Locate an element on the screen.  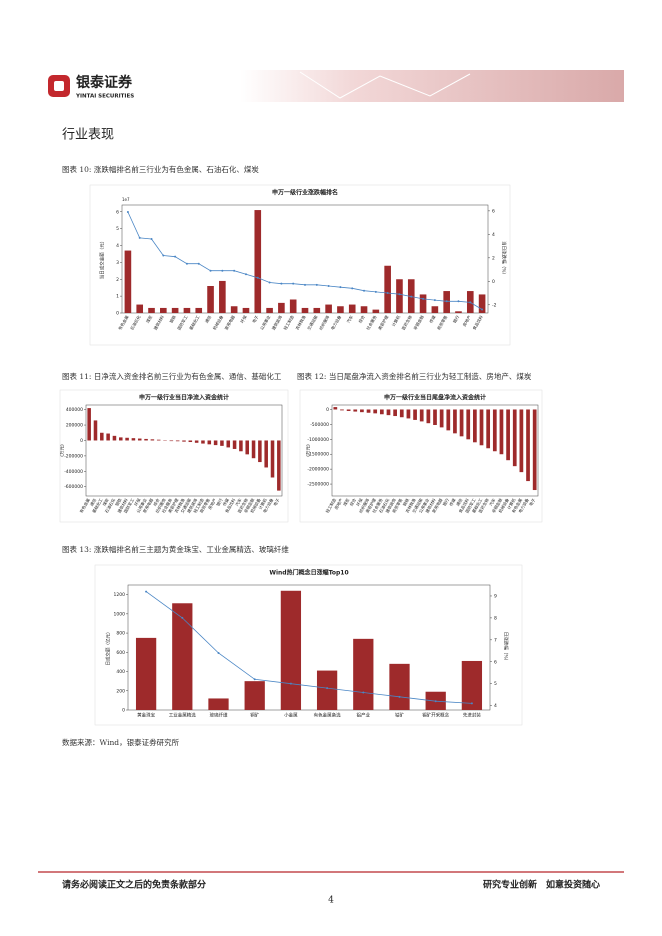
logo-mark-inner is located at coordinates (59, 86).